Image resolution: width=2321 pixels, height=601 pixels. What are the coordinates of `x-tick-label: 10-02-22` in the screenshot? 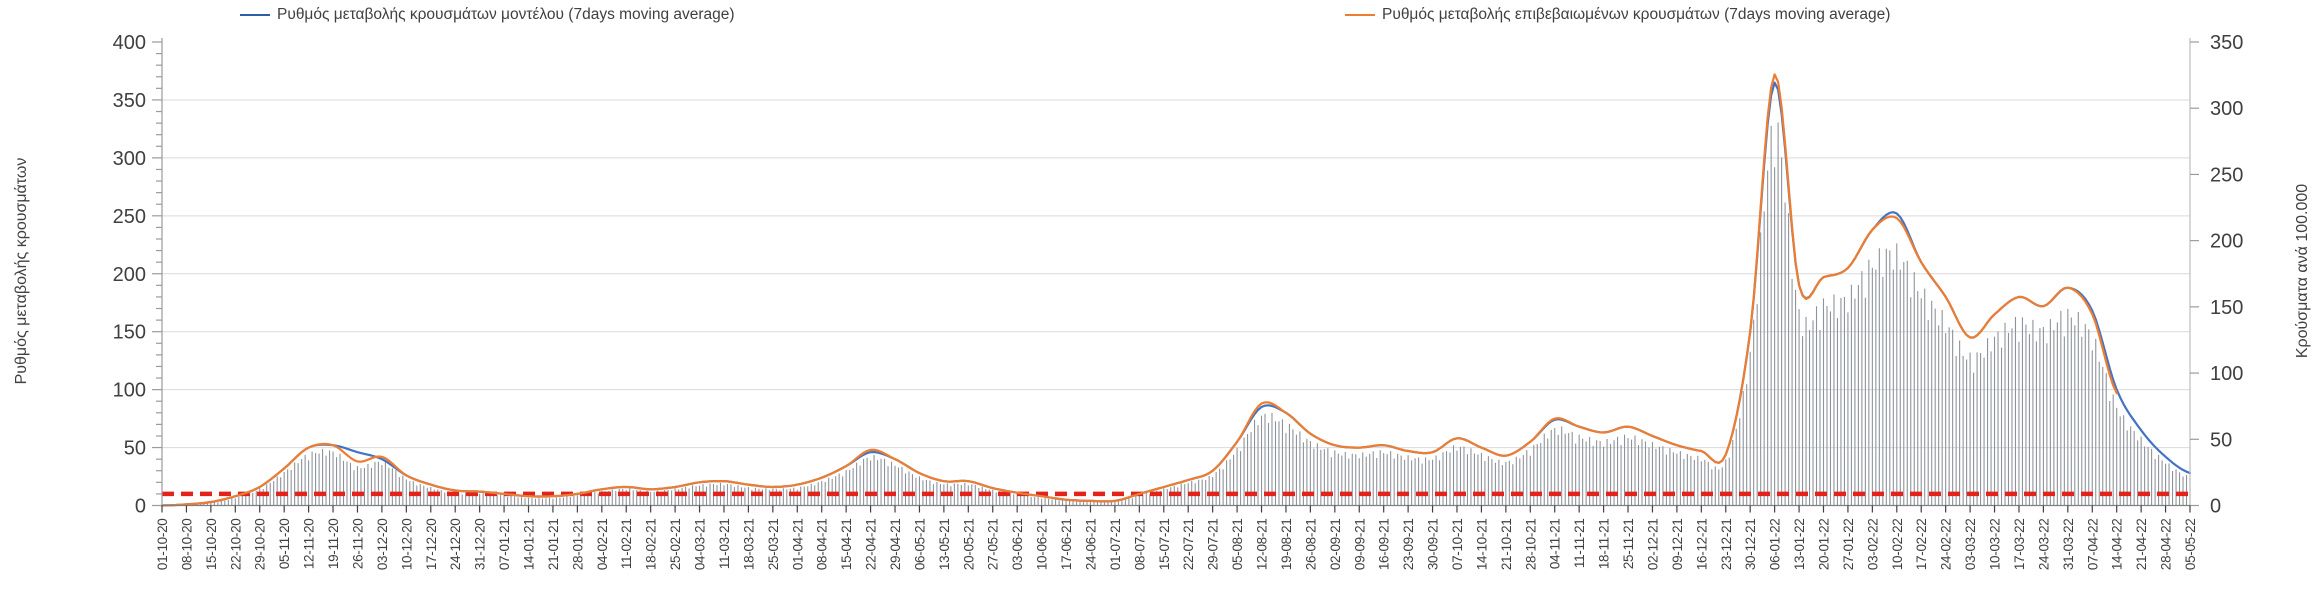 It's located at (1897, 545).